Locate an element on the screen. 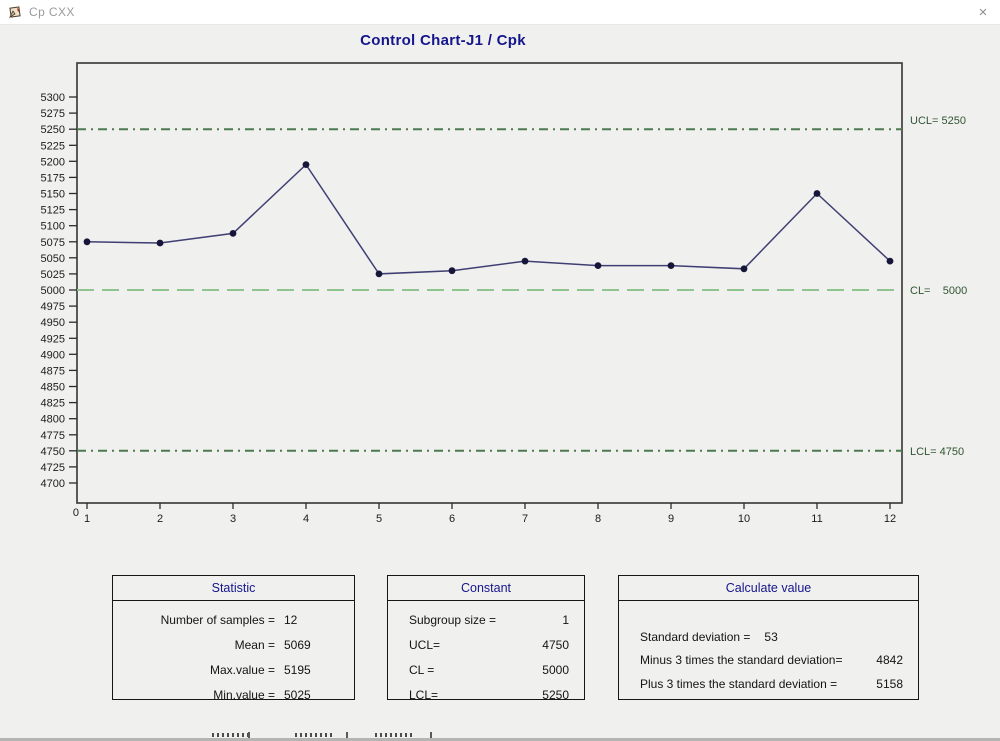 This screenshot has height=741, width=1000. x-tick-label: 10 is located at coordinates (744, 519).